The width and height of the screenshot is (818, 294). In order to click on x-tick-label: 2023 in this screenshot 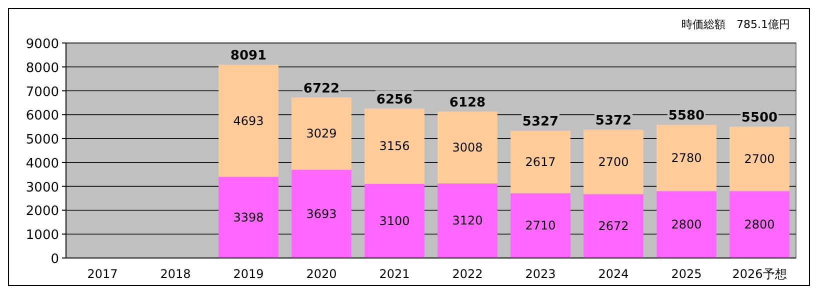, I will do `click(540, 274)`.